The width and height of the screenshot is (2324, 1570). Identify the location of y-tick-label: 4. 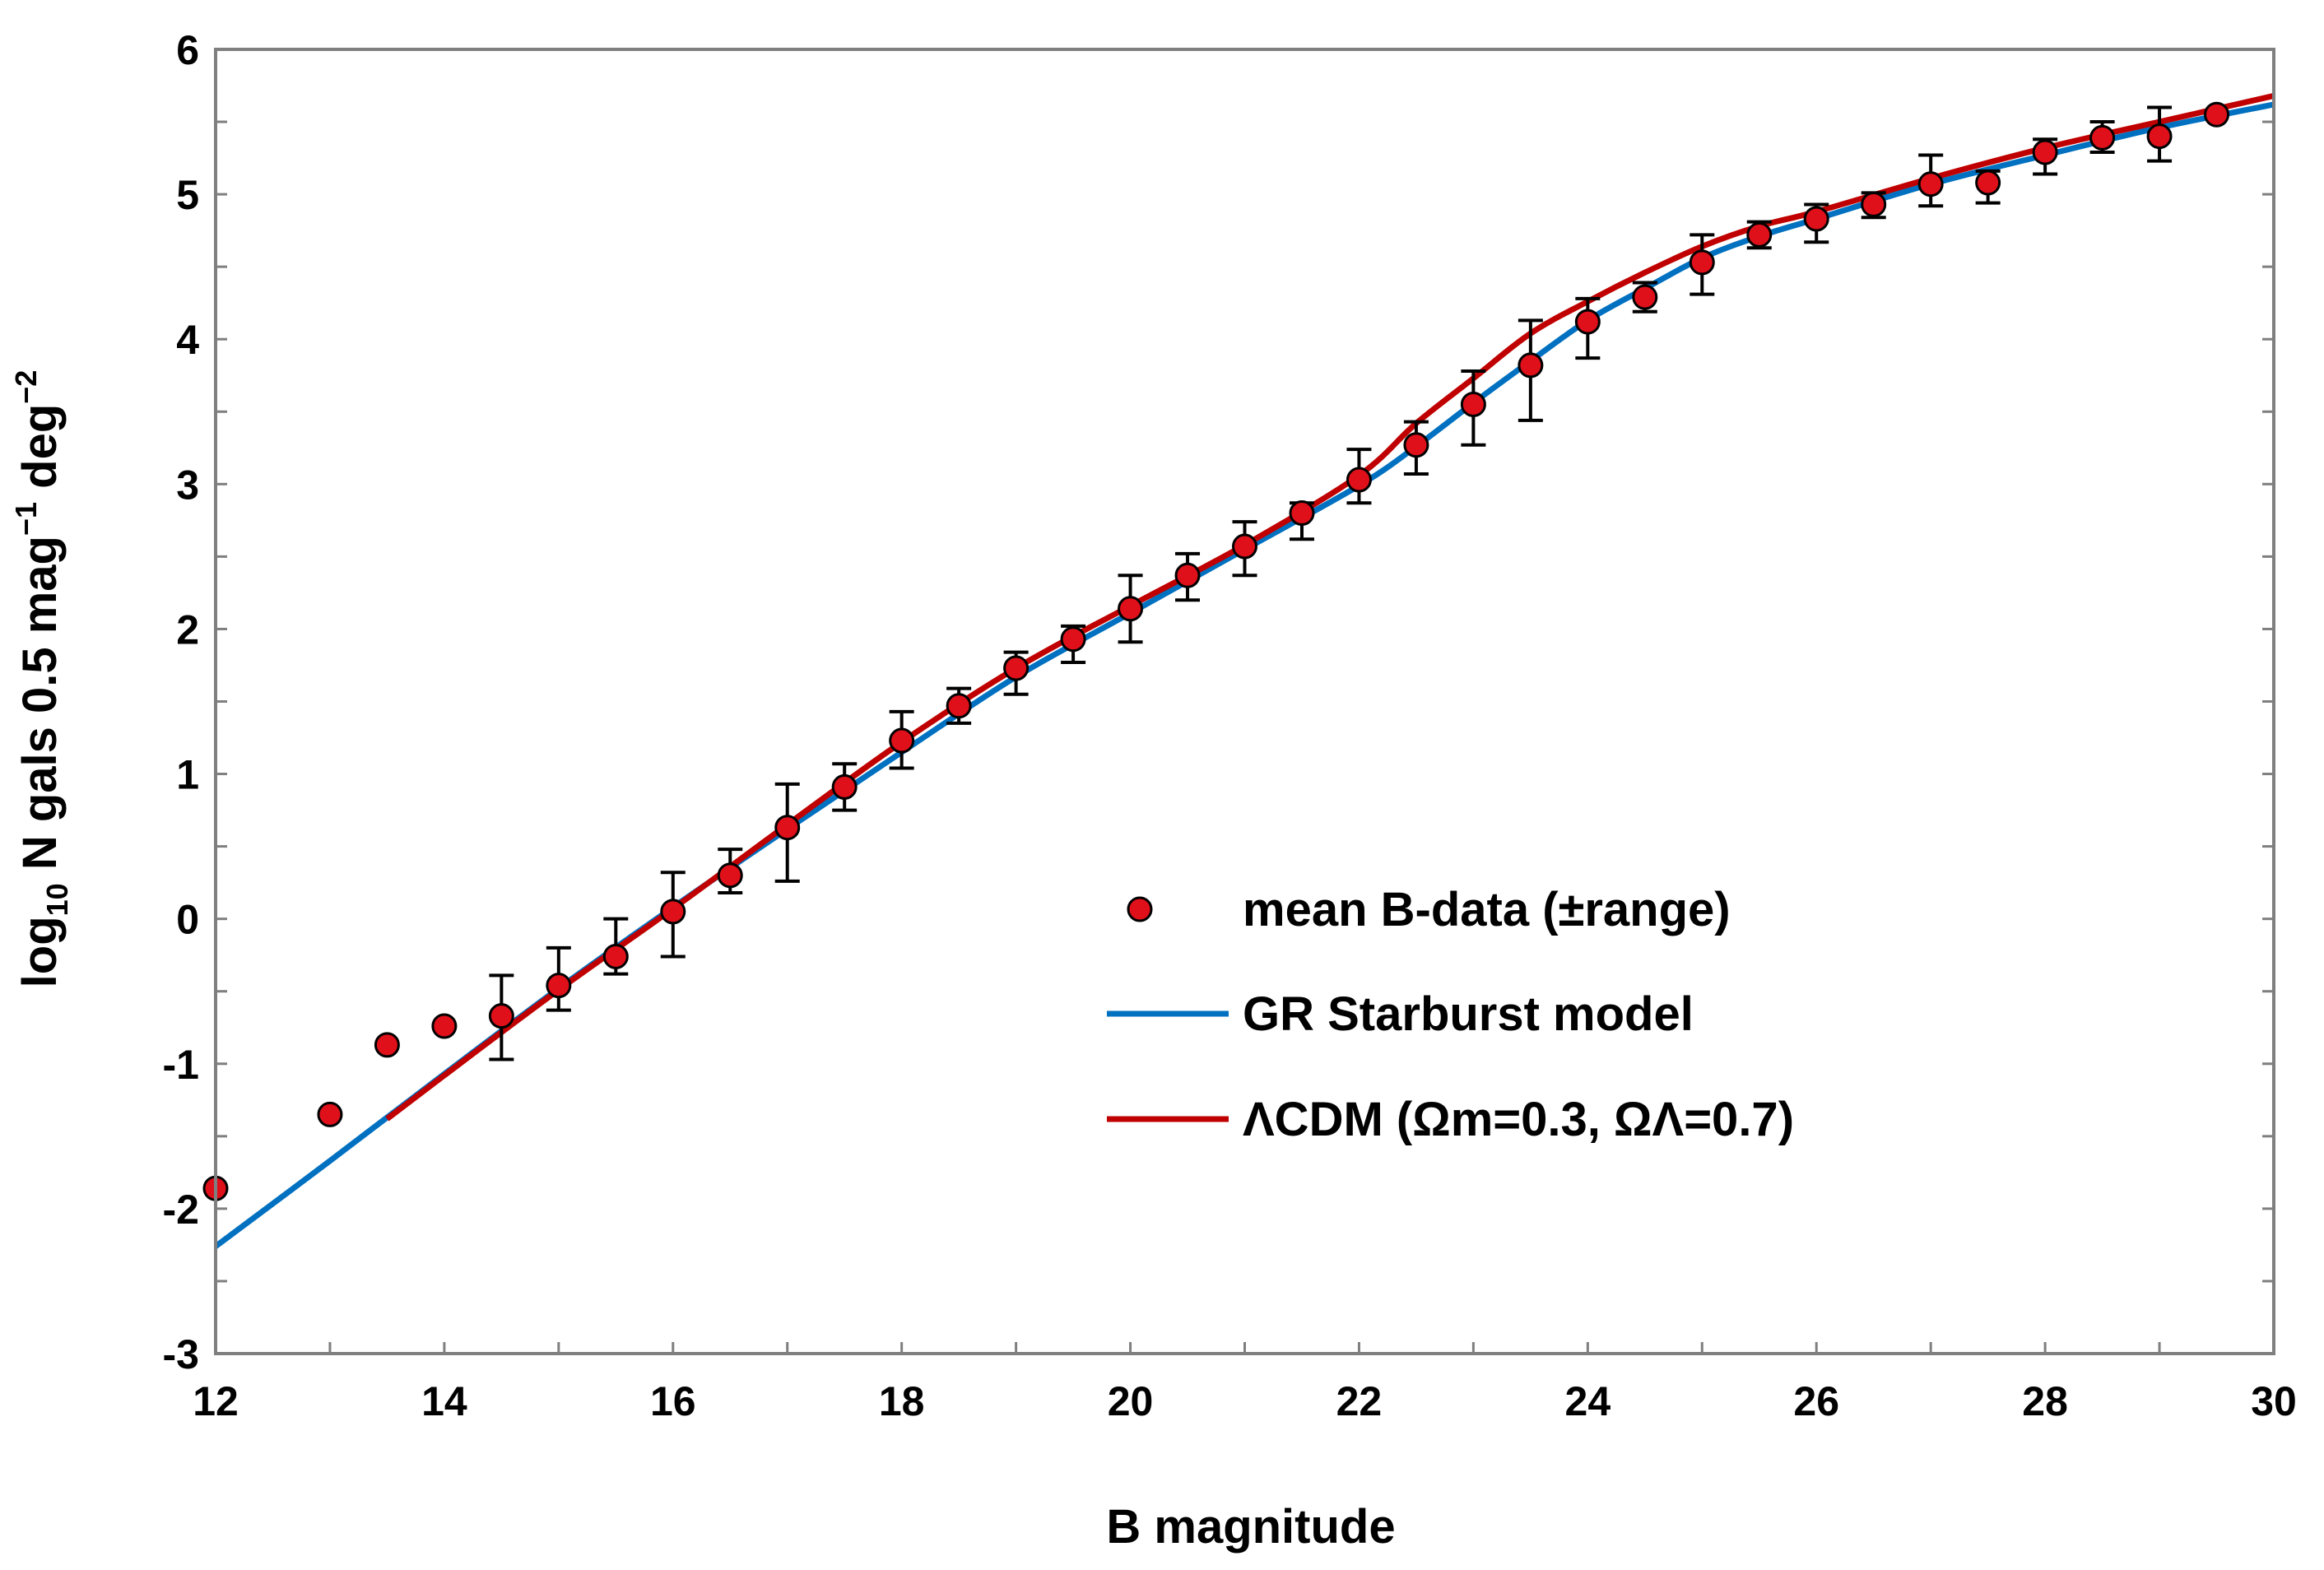
(187, 340).